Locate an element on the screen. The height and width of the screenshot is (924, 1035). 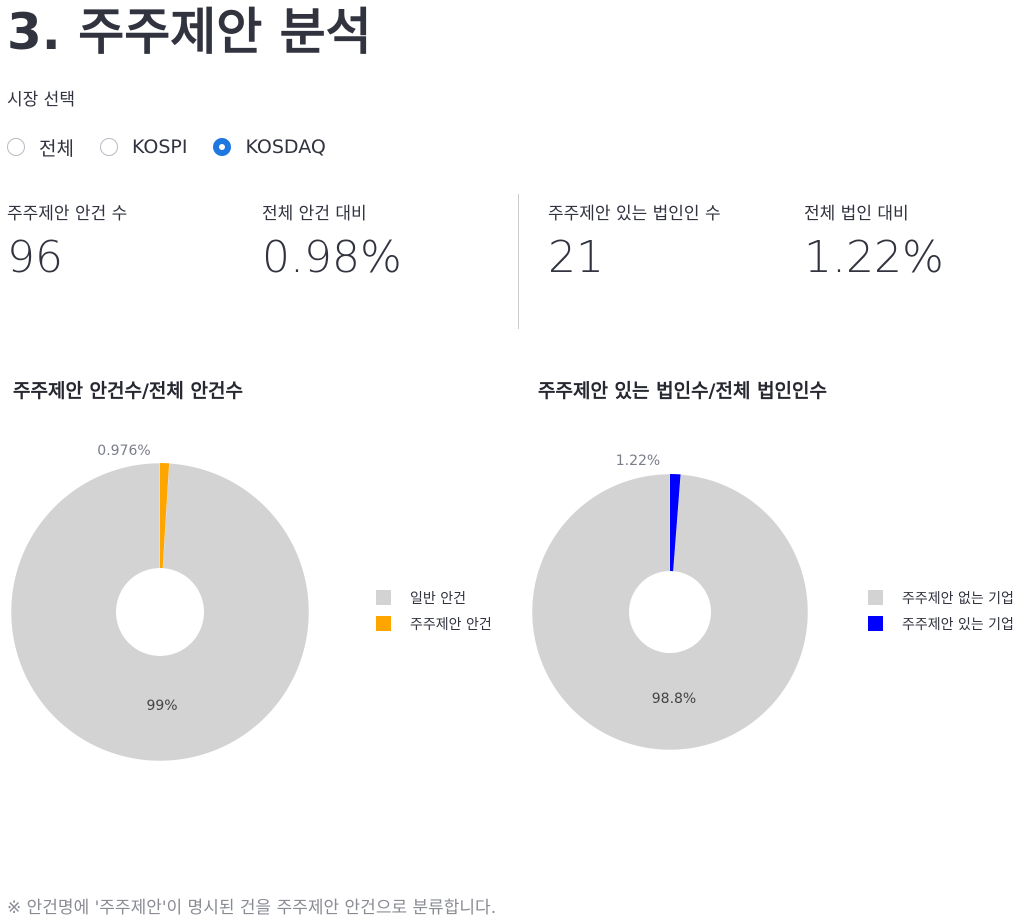
metric-proposal-count: 주주제안 안건 수 96 is located at coordinates (67, 241).